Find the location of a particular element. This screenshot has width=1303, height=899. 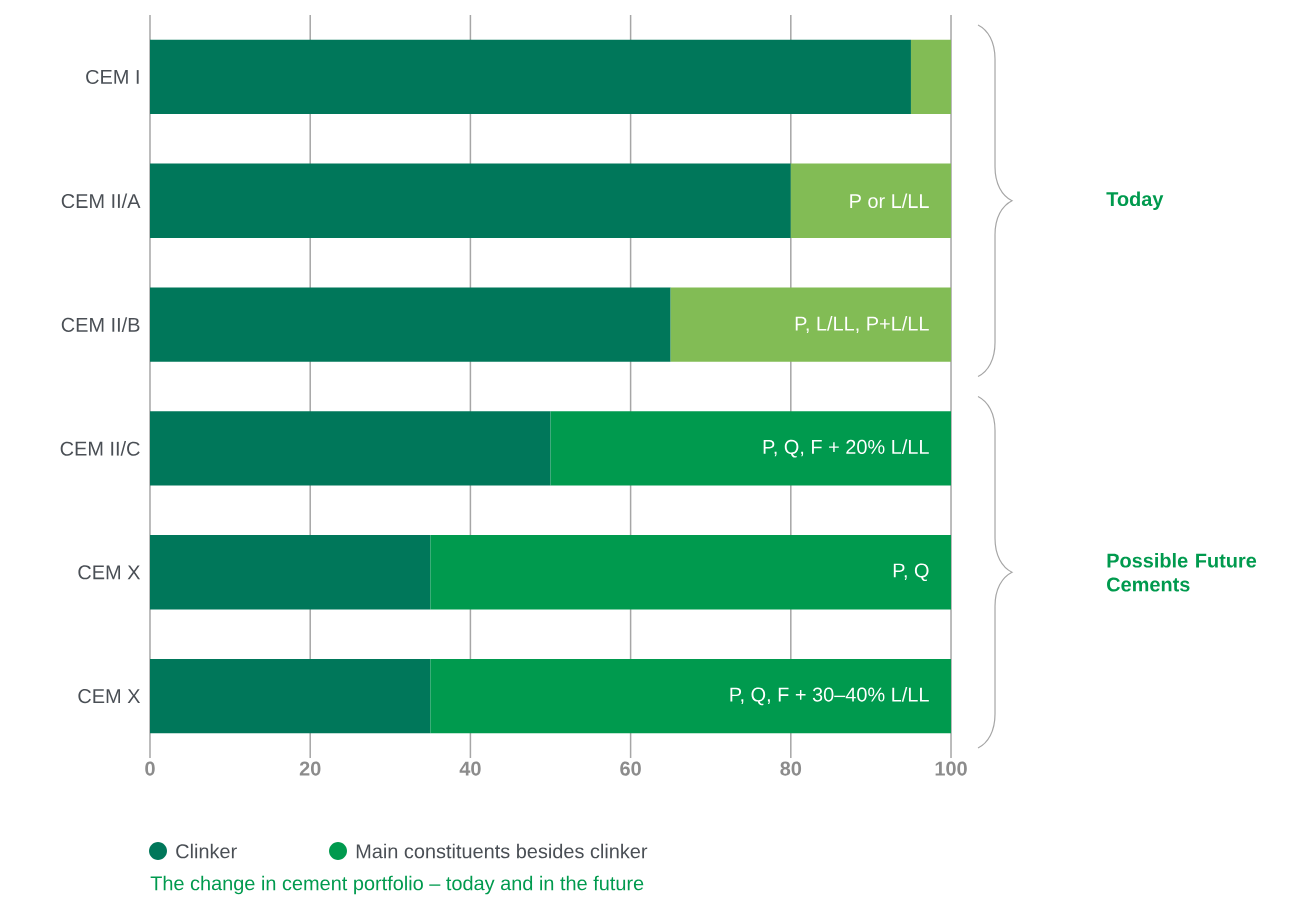

annotation: P, Q, F + 20% L/LL is located at coordinates (846, 448).